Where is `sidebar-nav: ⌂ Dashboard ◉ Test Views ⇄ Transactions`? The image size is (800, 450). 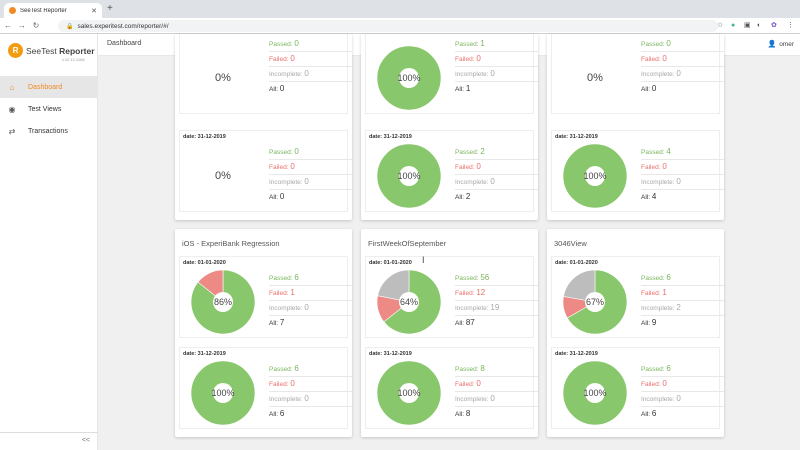
sidebar-nav: ⌂ Dashboard ◉ Test Views ⇄ Transactions is located at coordinates (49, 109).